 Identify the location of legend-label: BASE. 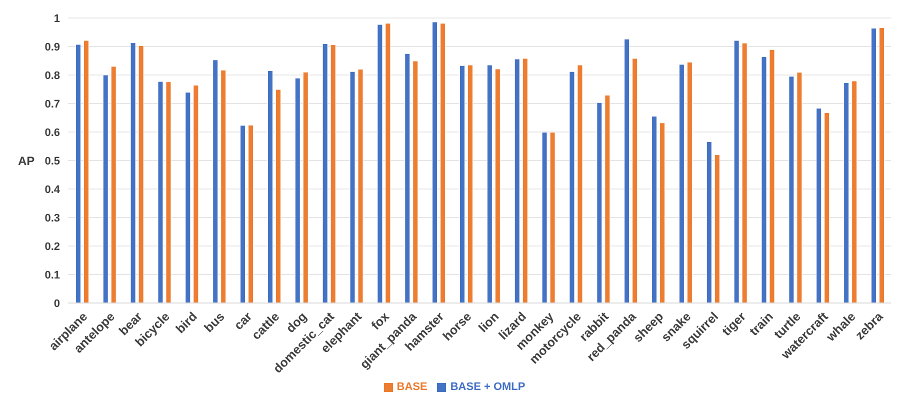
(412, 387).